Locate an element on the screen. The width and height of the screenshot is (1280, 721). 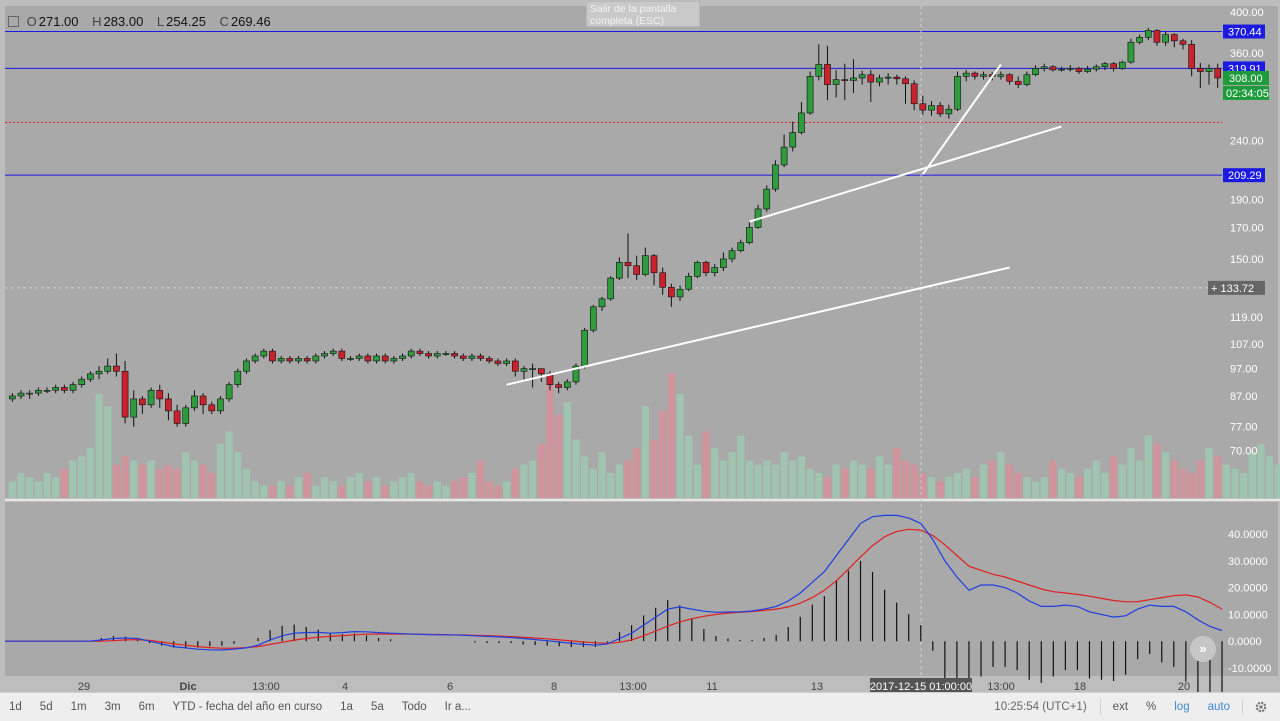
time-axis-label: 29 is located at coordinates (84, 686).